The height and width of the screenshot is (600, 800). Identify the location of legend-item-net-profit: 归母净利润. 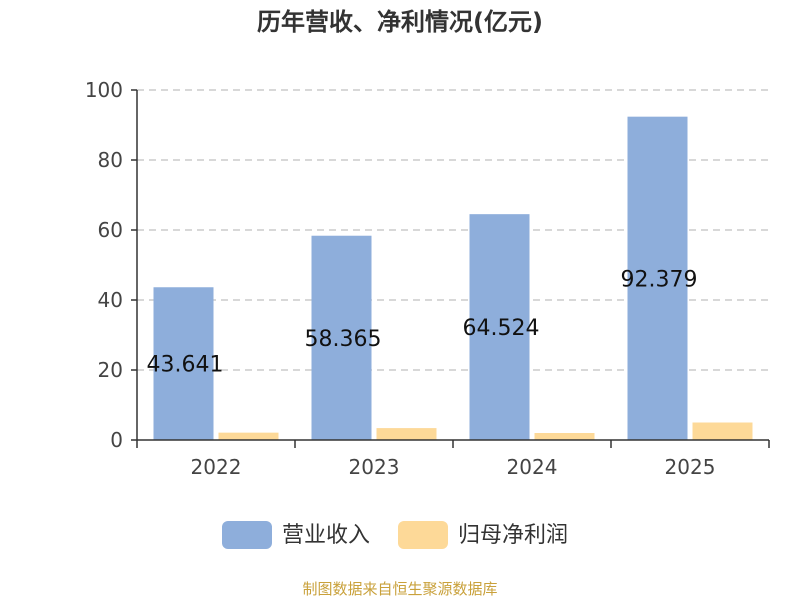
(483, 535).